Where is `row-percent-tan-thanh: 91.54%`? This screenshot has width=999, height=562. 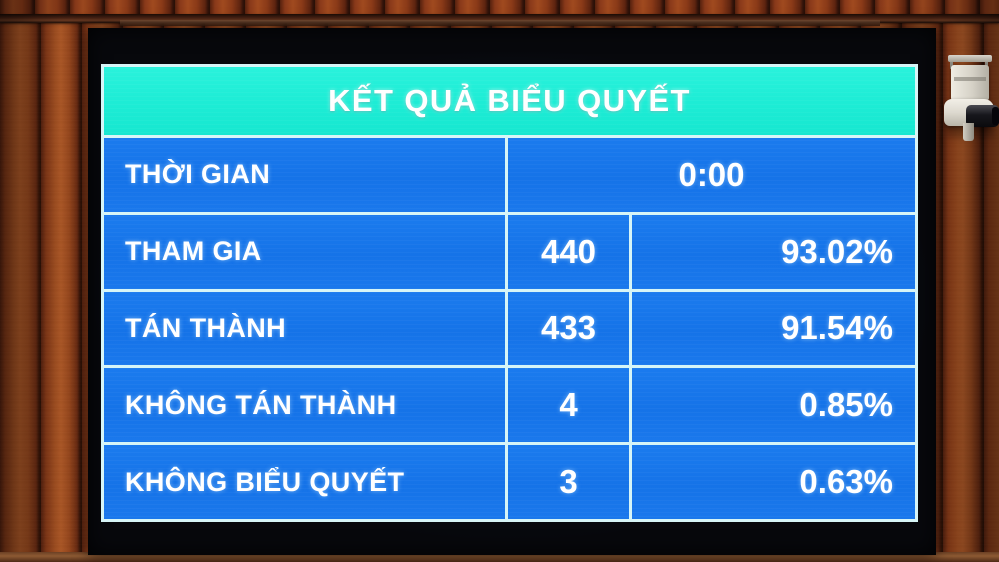 row-percent-tan-thanh: 91.54% is located at coordinates (837, 328).